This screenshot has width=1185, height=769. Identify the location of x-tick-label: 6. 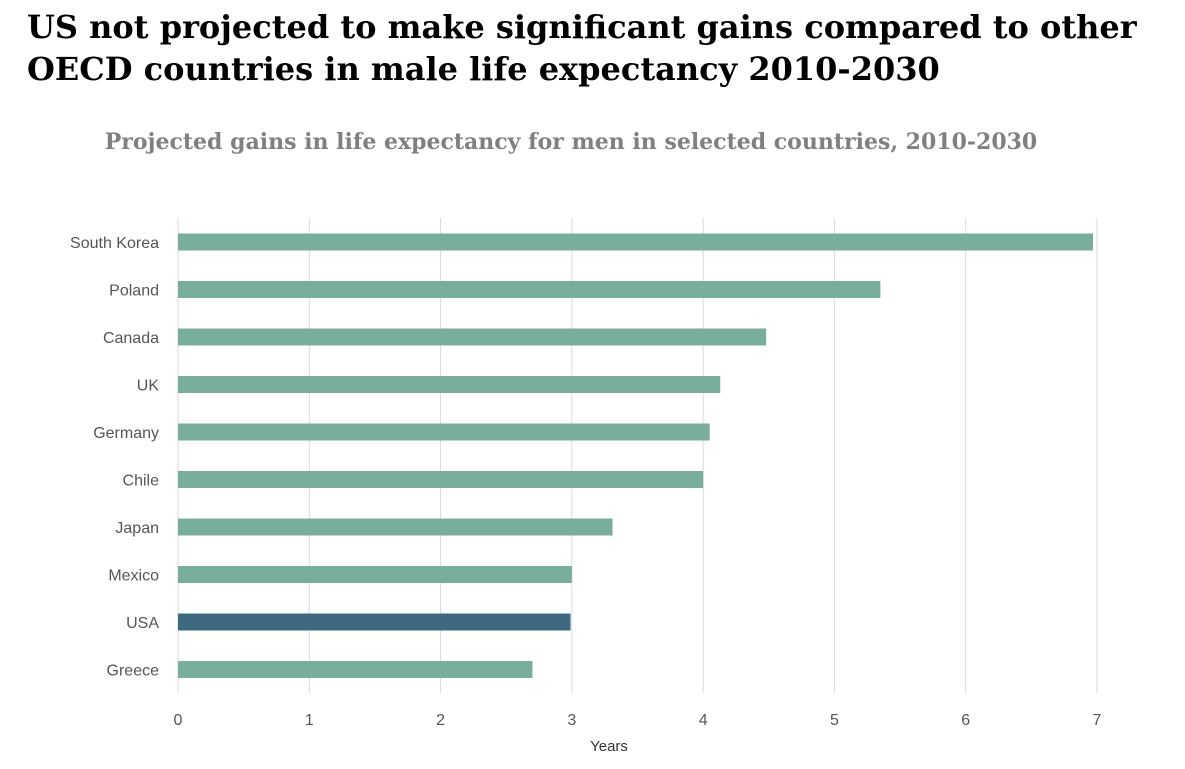
(965, 720).